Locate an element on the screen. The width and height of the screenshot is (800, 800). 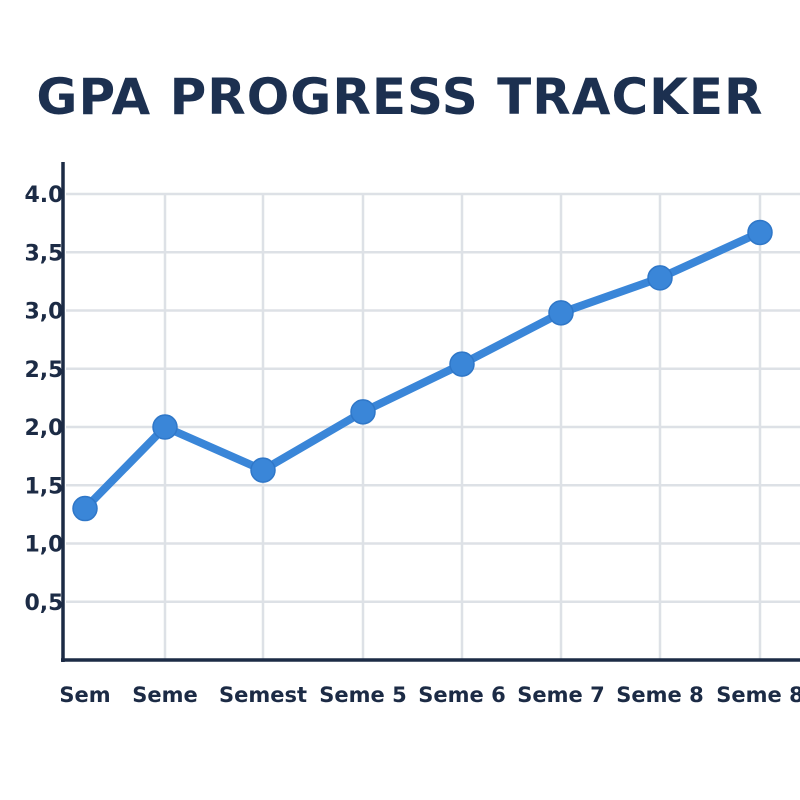
y-tick-label: 1,5 is located at coordinates (44, 486).